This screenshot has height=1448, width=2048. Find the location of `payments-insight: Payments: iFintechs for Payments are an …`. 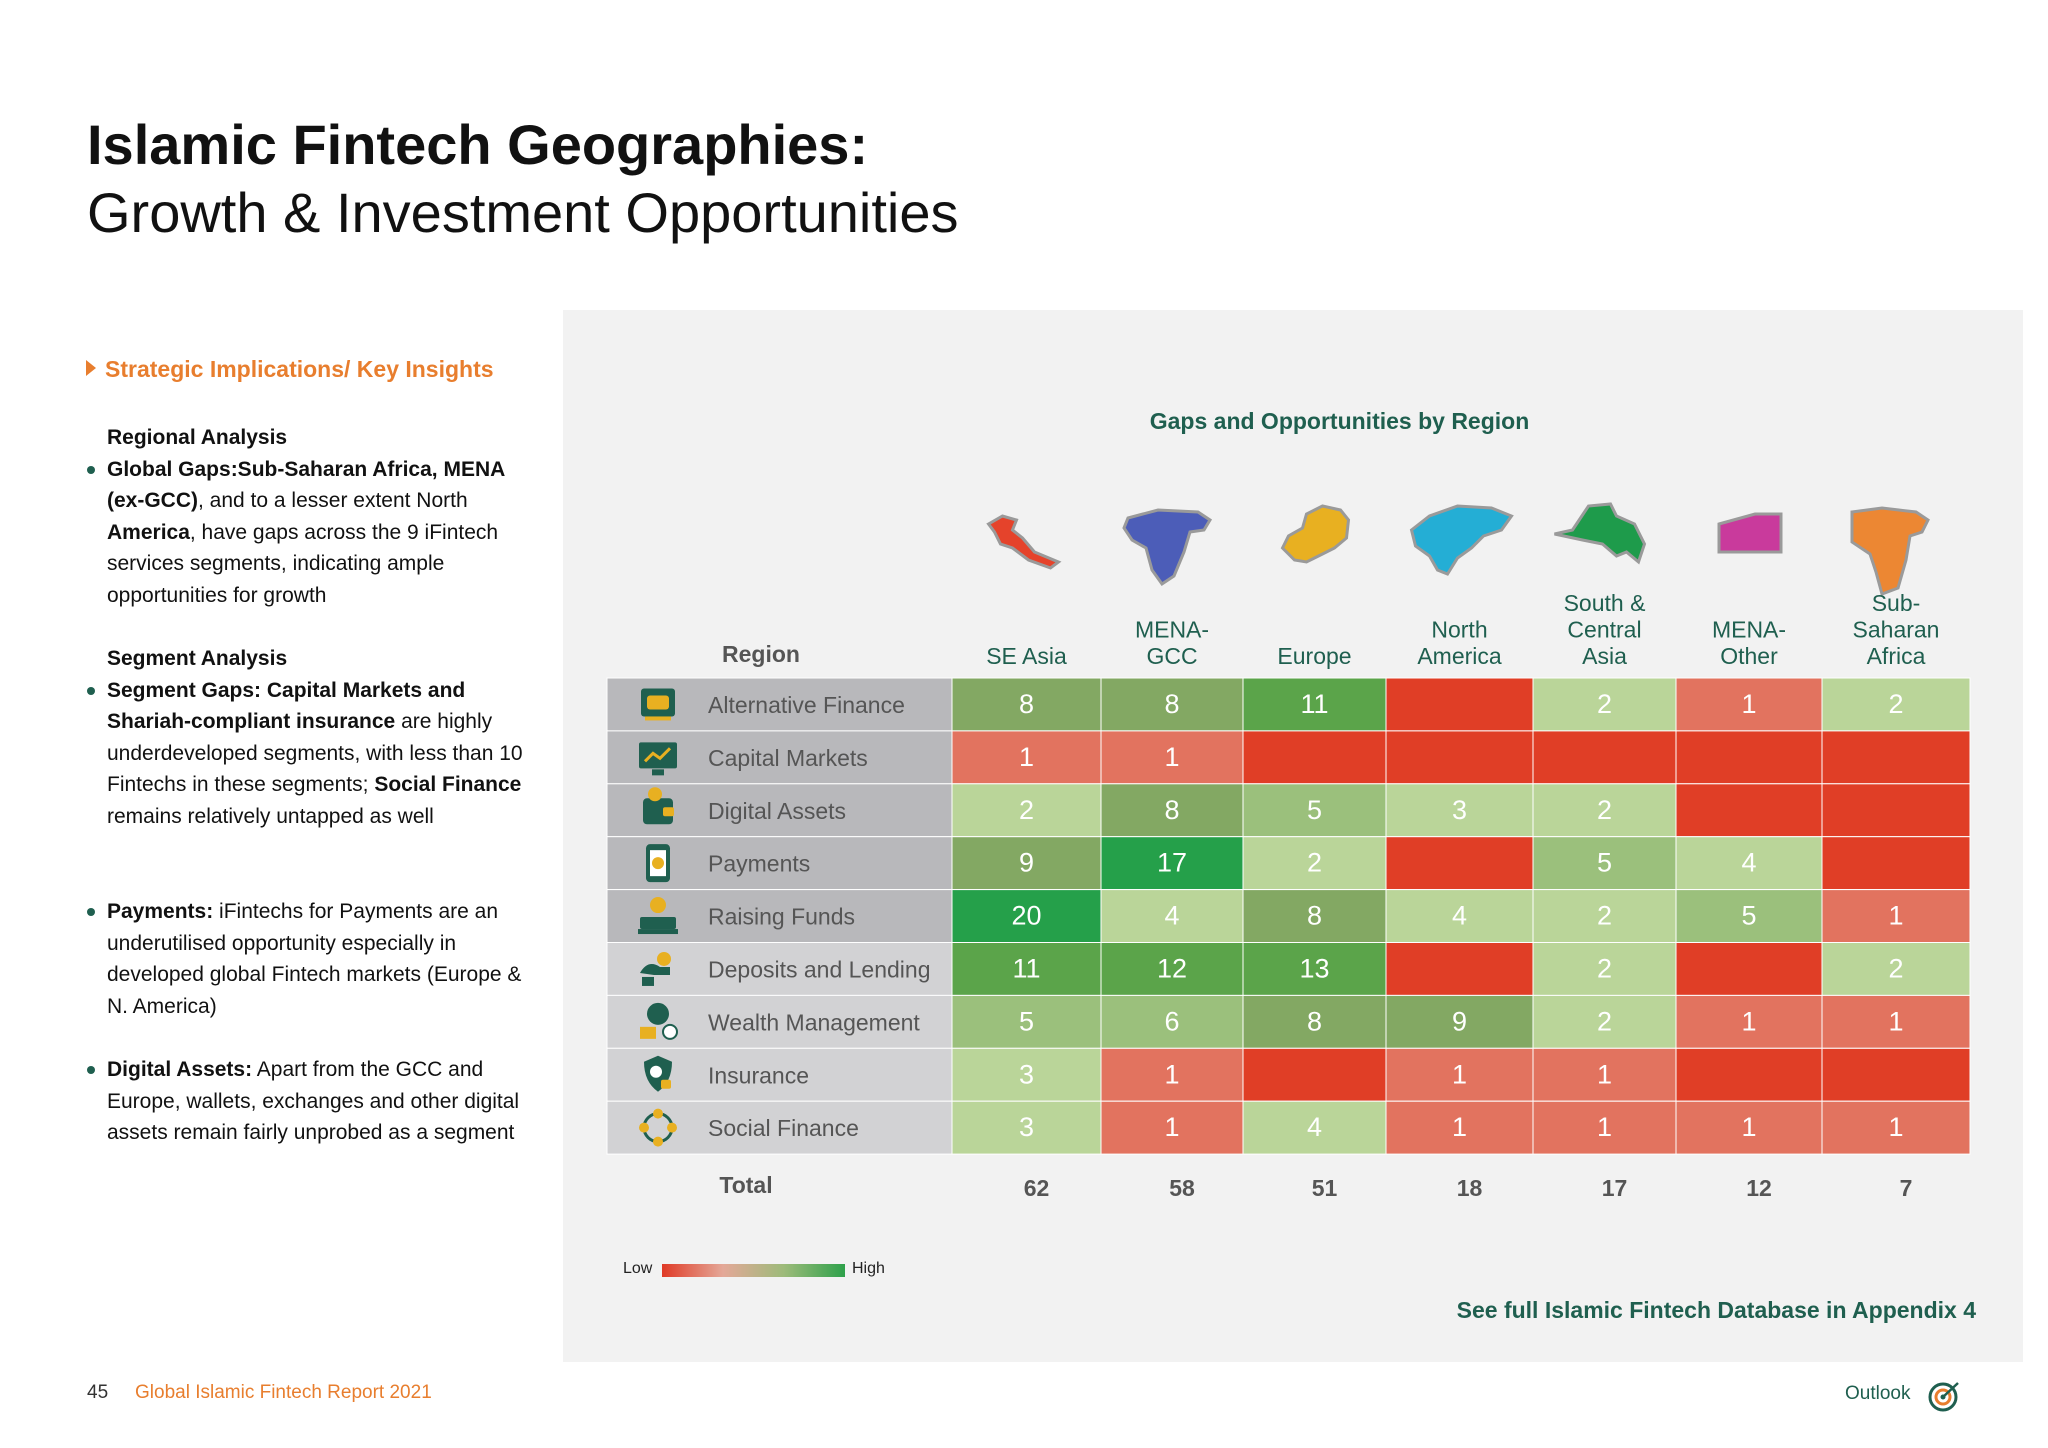

payments-insight: Payments: iFintechs for Payments are an … is located at coordinates (307, 959).